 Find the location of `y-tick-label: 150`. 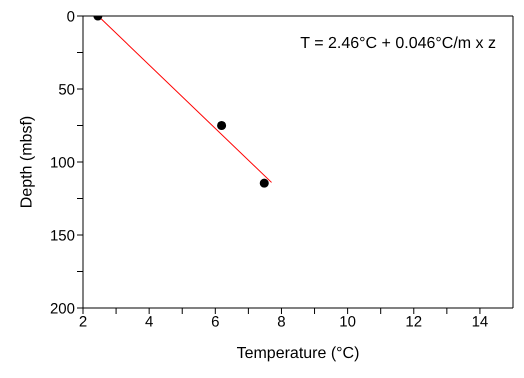

y-tick-label: 150 is located at coordinates (62, 235).